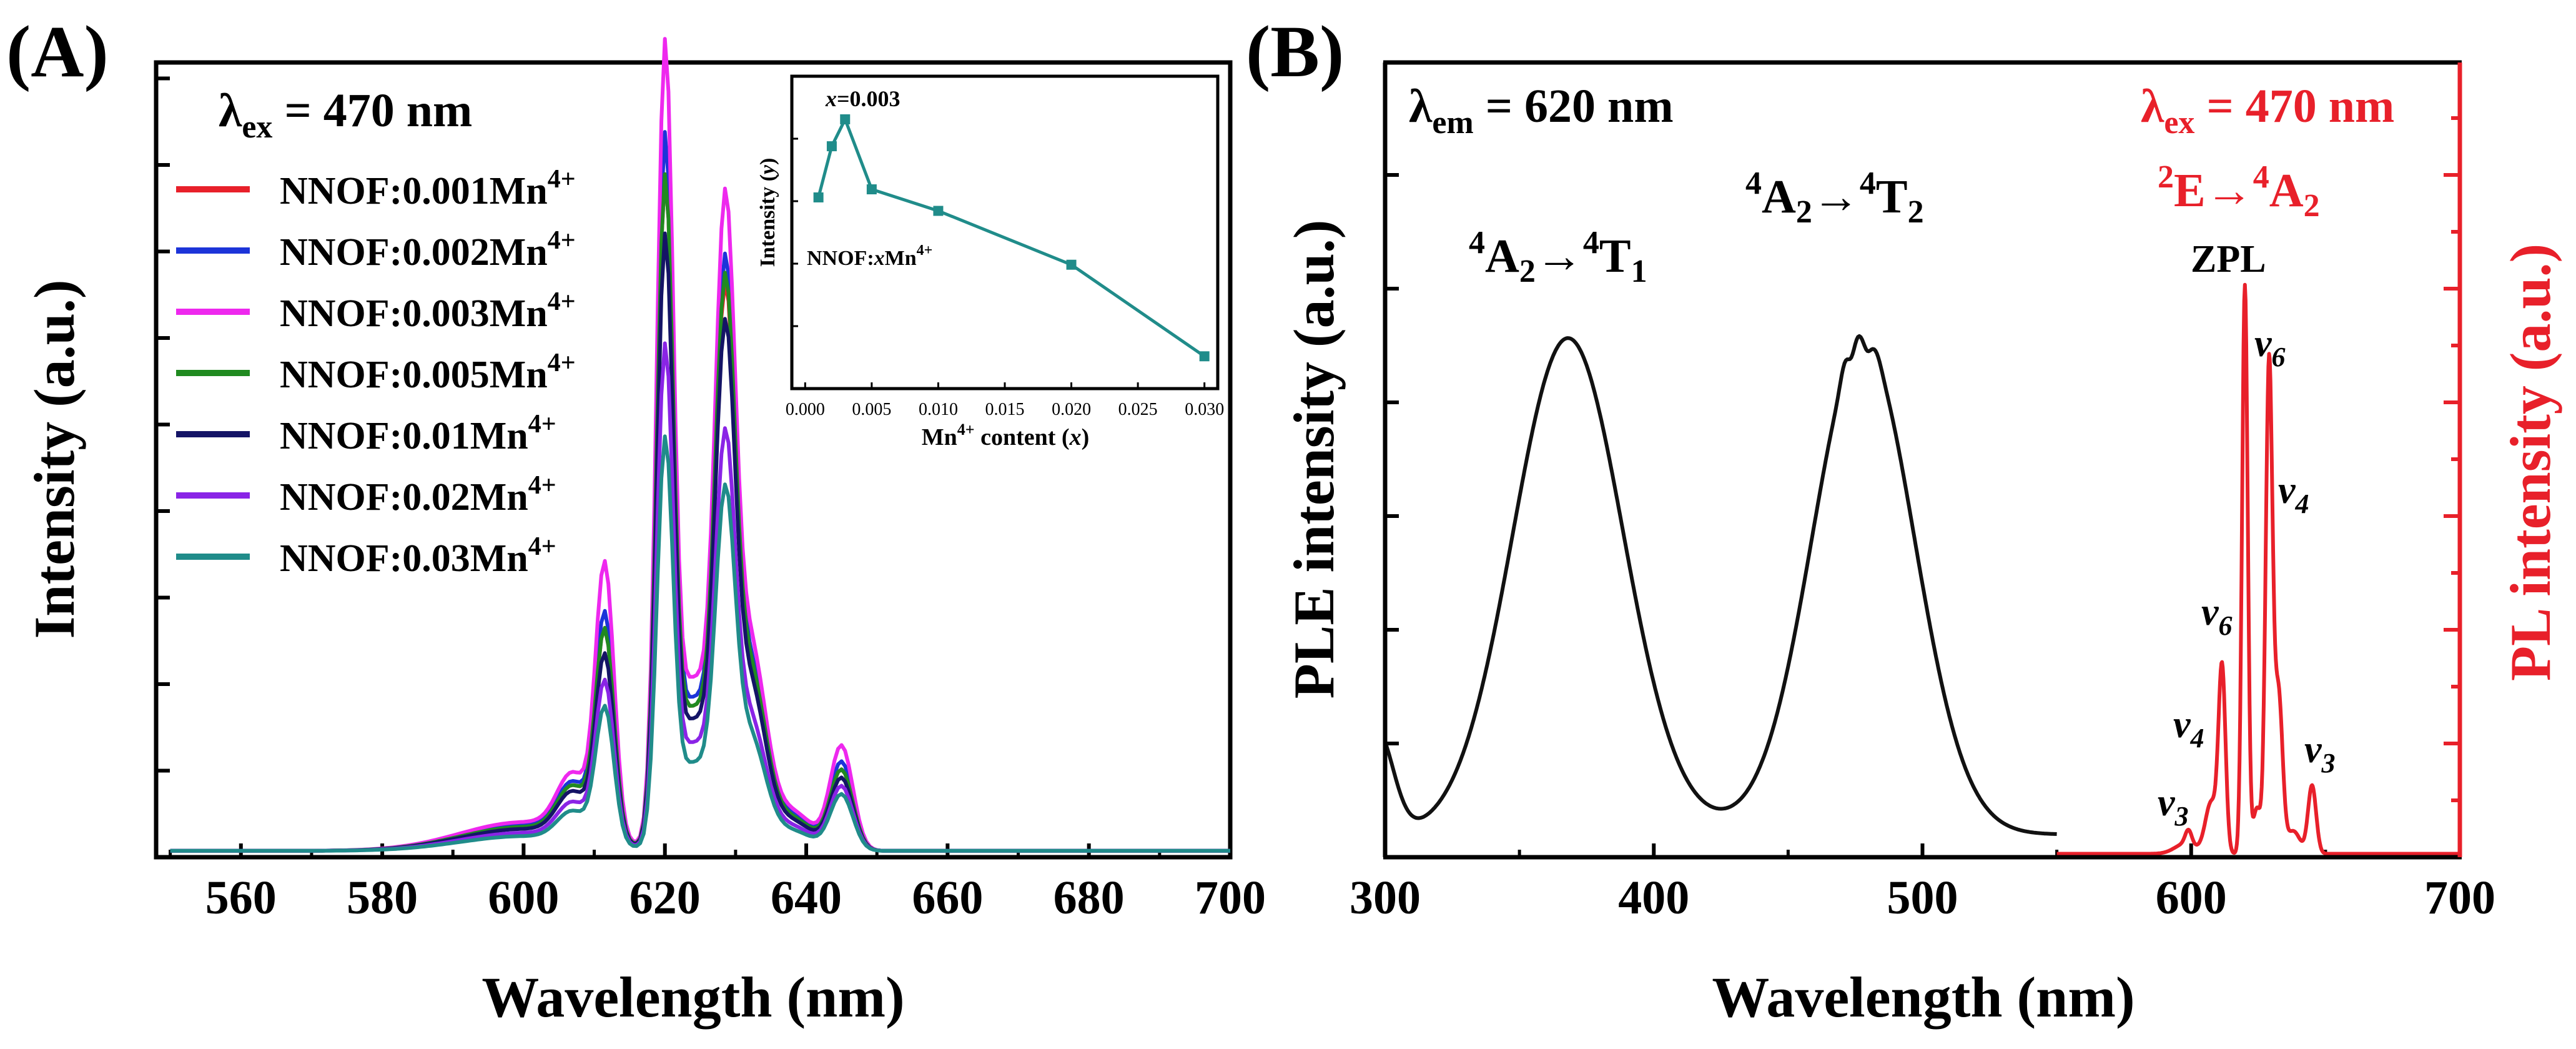  What do you see at coordinates (58, 51) in the screenshot?
I see `panel-a-label: (A)` at bounding box center [58, 51].